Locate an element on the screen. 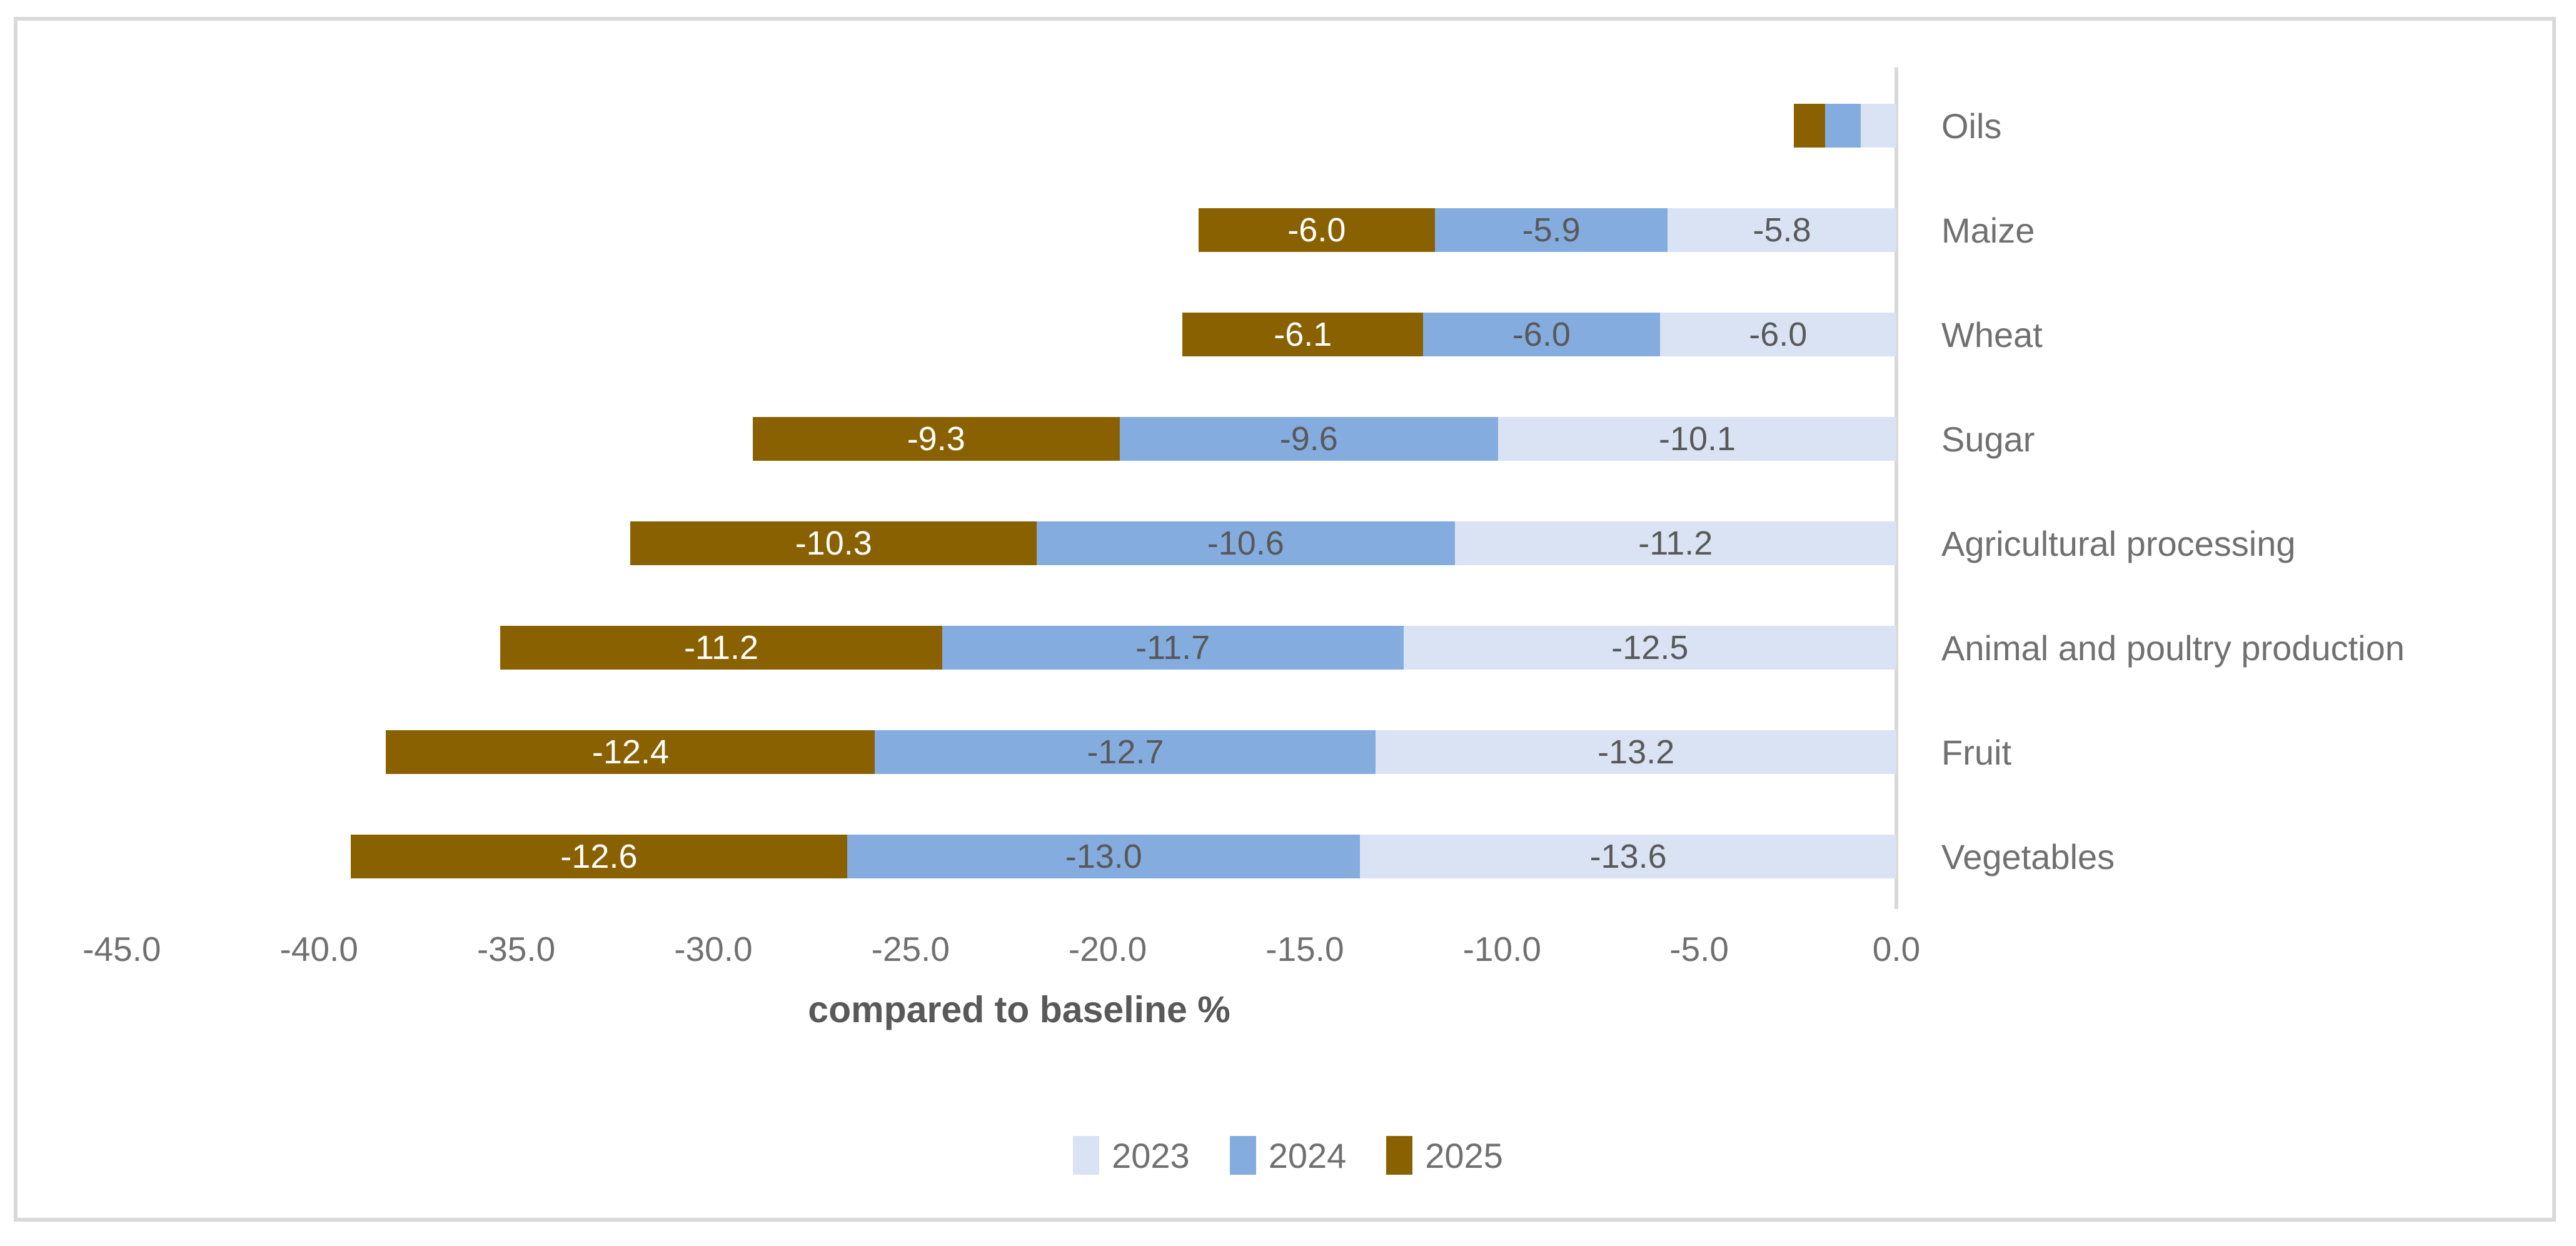 The height and width of the screenshot is (1246, 2576). bar-segment-2024-vegetables: -13.0 is located at coordinates (1104, 856).